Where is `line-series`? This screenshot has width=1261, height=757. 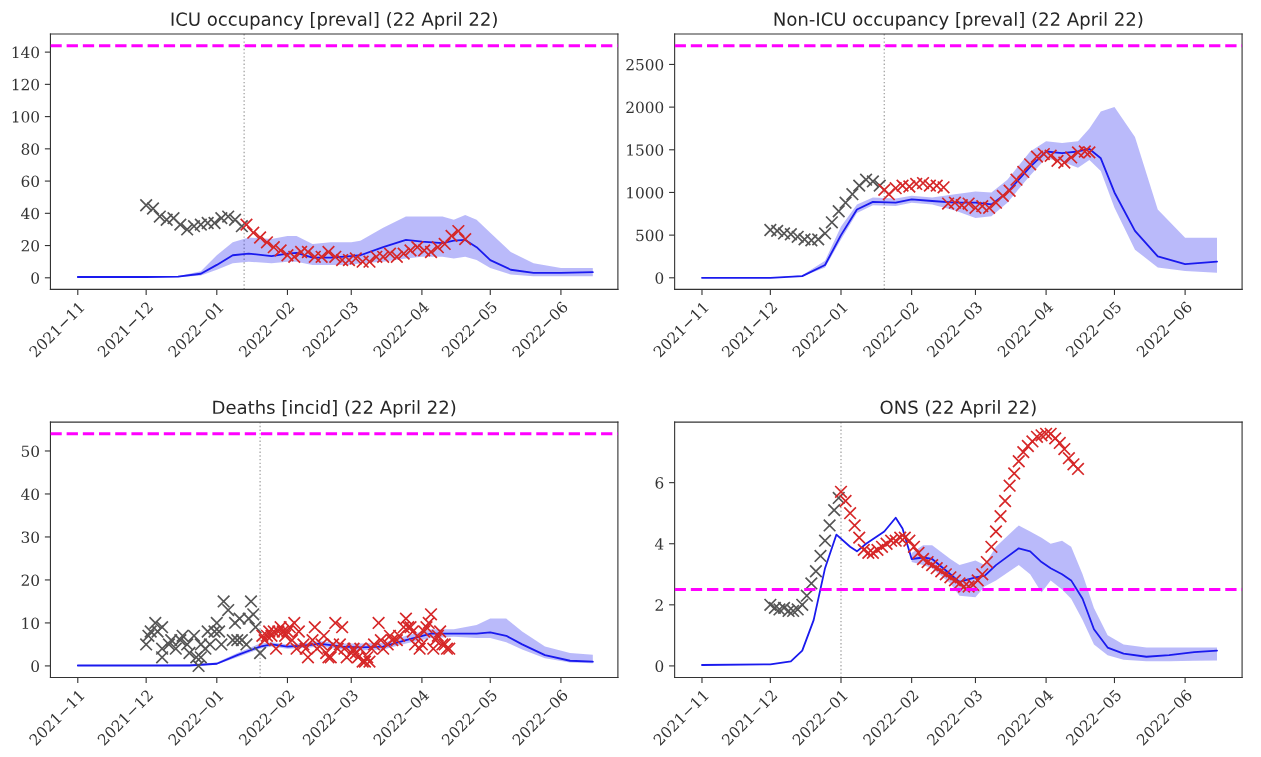
line-series is located at coordinates (959, 213).